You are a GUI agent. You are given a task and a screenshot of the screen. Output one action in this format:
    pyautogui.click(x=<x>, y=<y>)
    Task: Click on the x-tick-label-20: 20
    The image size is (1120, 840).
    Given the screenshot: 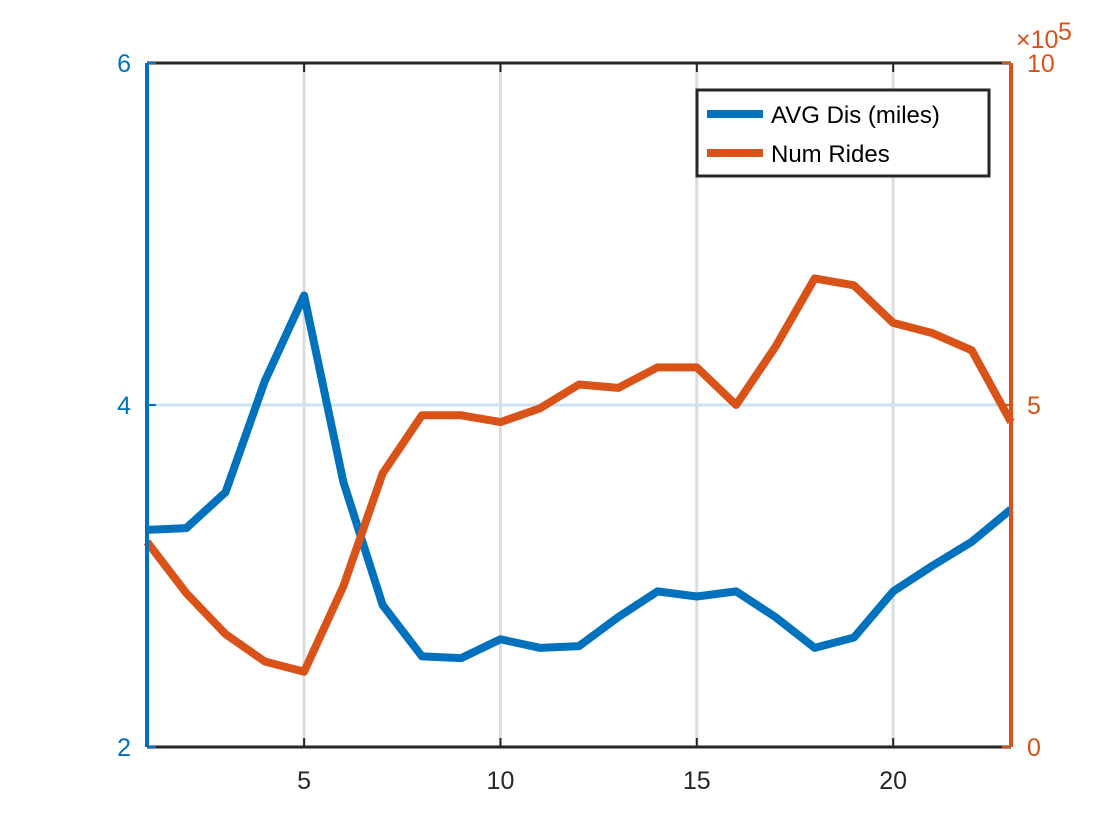 What is the action you would take?
    pyautogui.click(x=893, y=781)
    